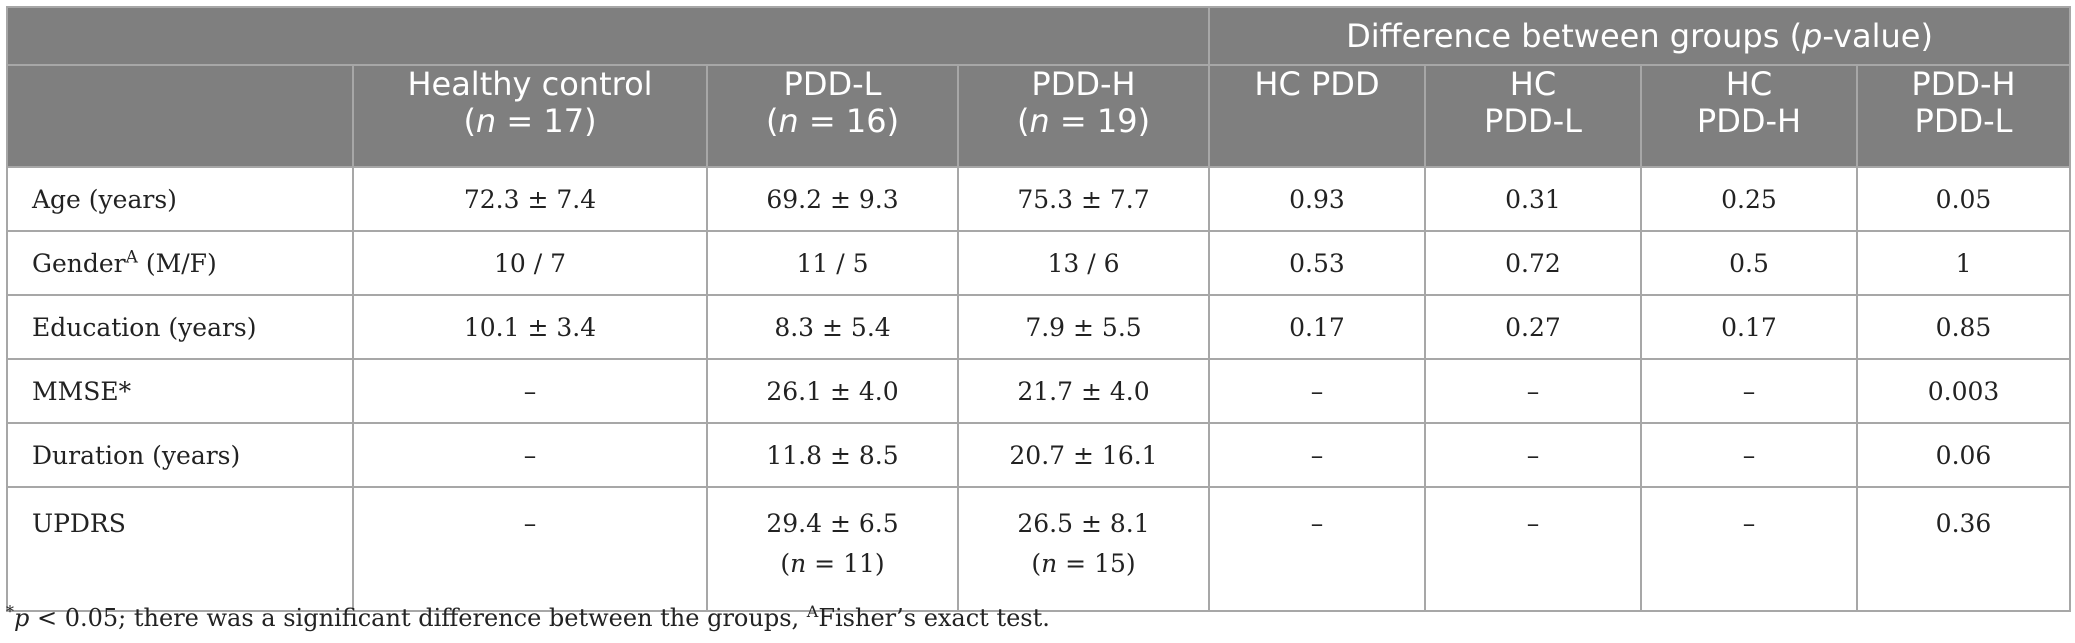 Image resolution: width=2075 pixels, height=643 pixels. What do you see at coordinates (1533, 327) in the screenshot?
I see `cell-p-hc-pddl: 0.27` at bounding box center [1533, 327].